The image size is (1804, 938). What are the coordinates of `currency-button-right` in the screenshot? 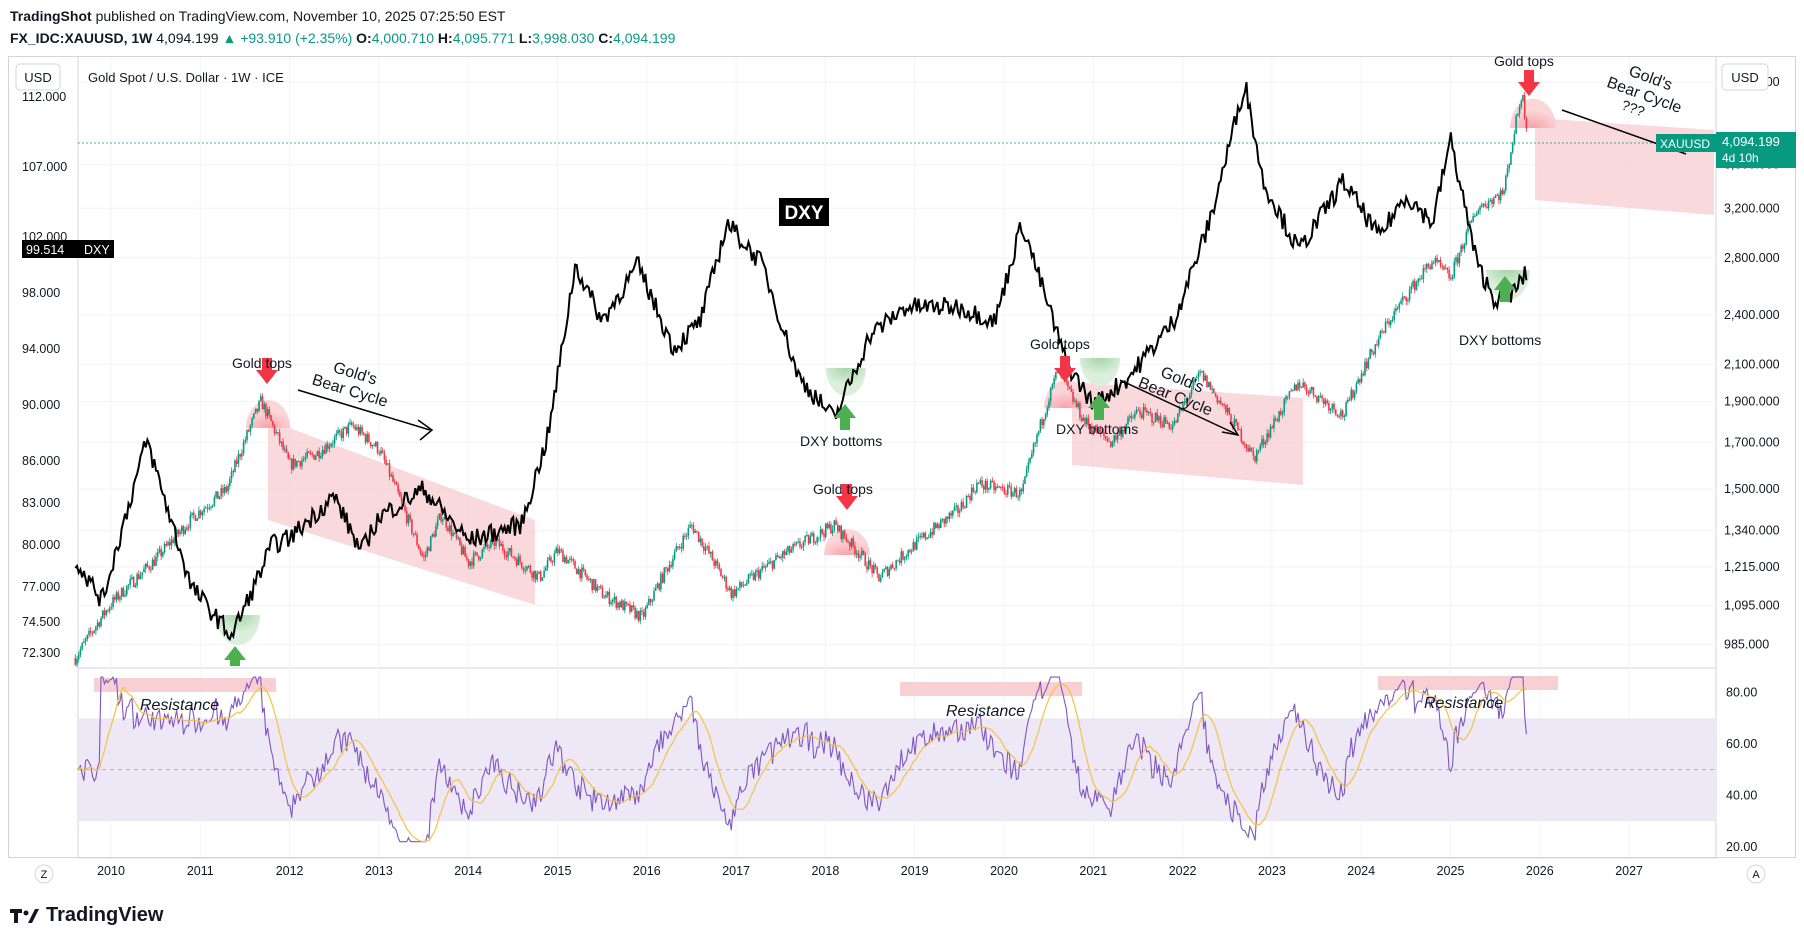 It's located at (1745, 77).